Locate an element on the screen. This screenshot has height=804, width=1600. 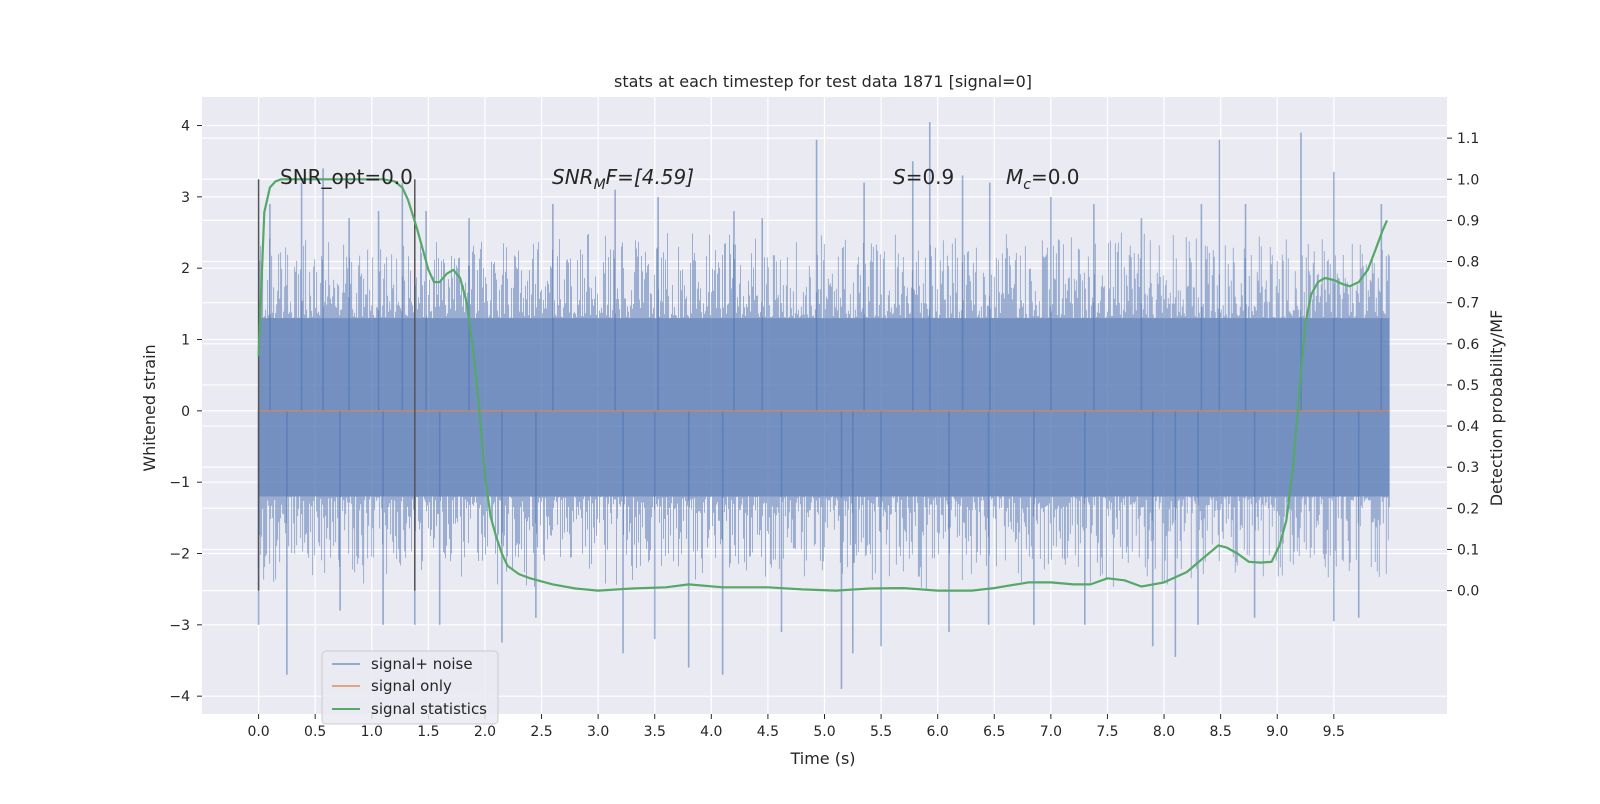
y-axis-label: Whitened strain is located at coordinates (149, 407).